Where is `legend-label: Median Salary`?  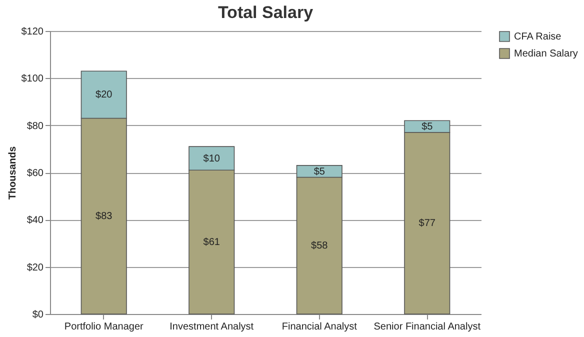
legend-label: Median Salary is located at coordinates (546, 54).